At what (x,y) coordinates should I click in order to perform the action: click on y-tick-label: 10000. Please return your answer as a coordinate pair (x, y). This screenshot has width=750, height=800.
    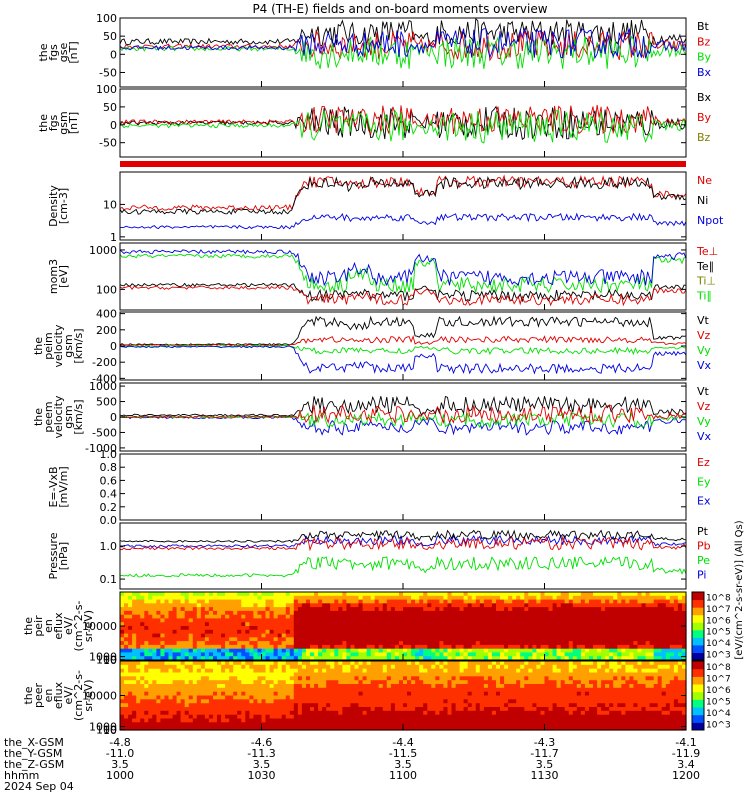
    Looking at the image, I should click on (99, 626).